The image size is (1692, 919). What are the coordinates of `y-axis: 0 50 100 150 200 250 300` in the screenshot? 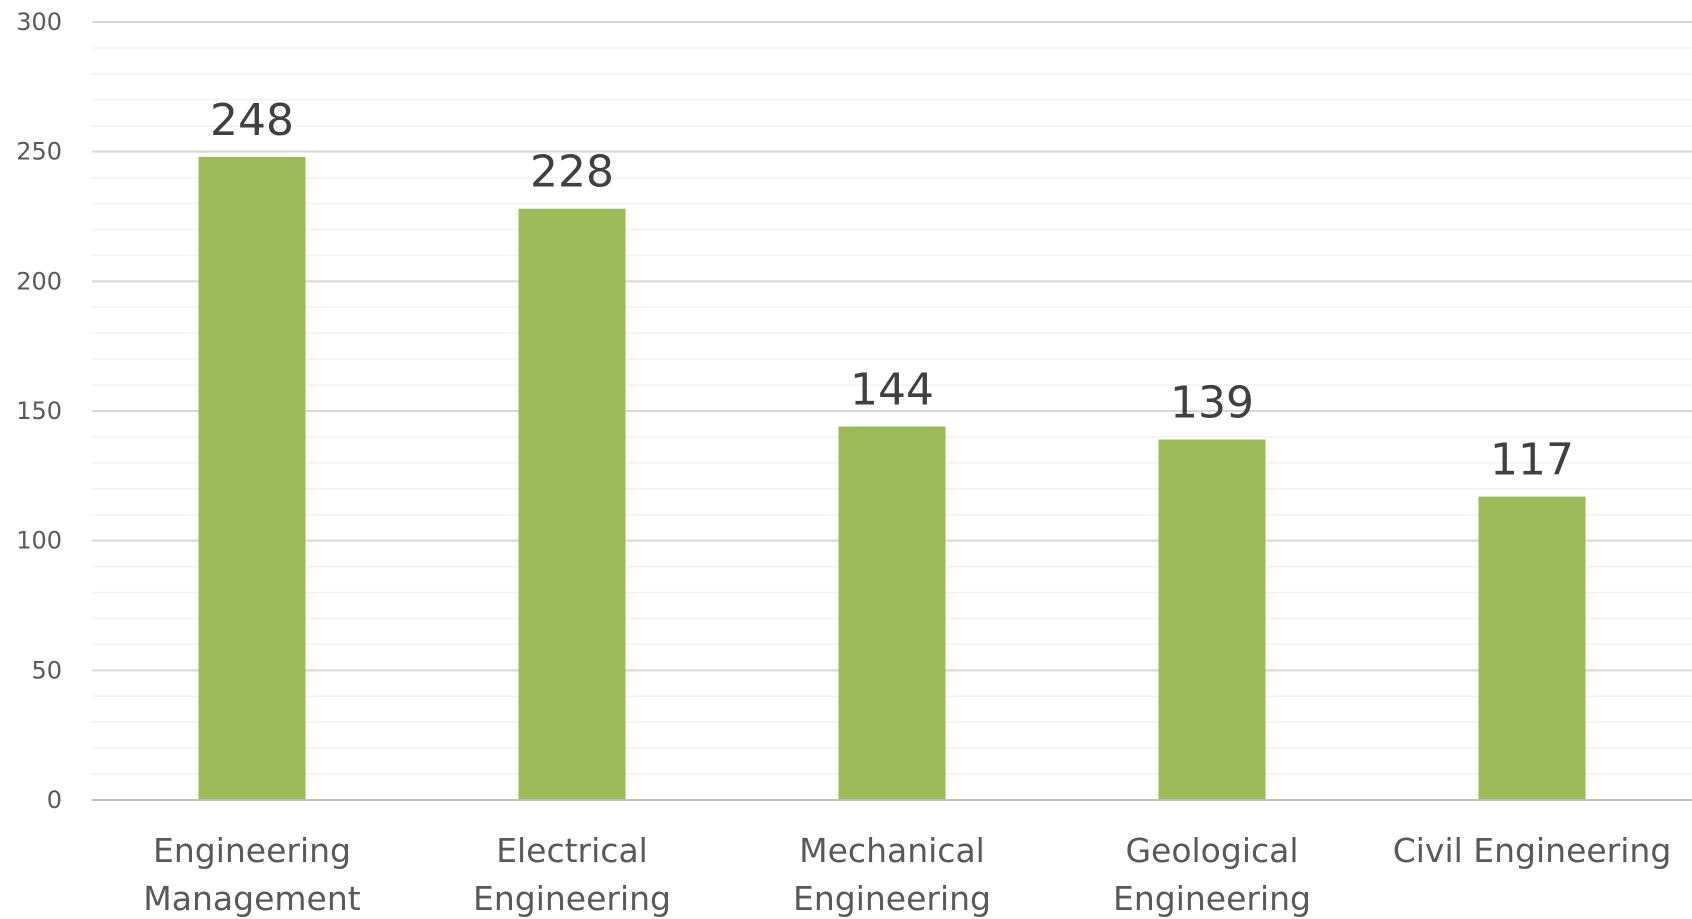 It's located at (39, 411).